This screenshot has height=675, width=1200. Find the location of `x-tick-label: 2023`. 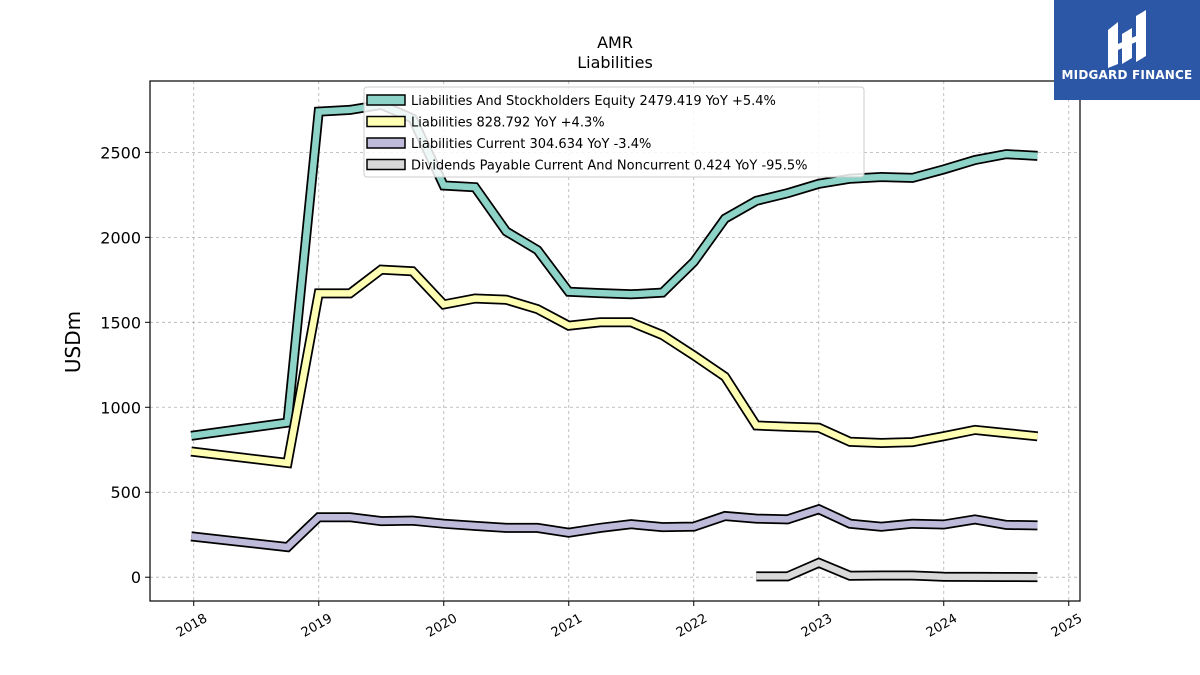

x-tick-label: 2023 is located at coordinates (817, 626).